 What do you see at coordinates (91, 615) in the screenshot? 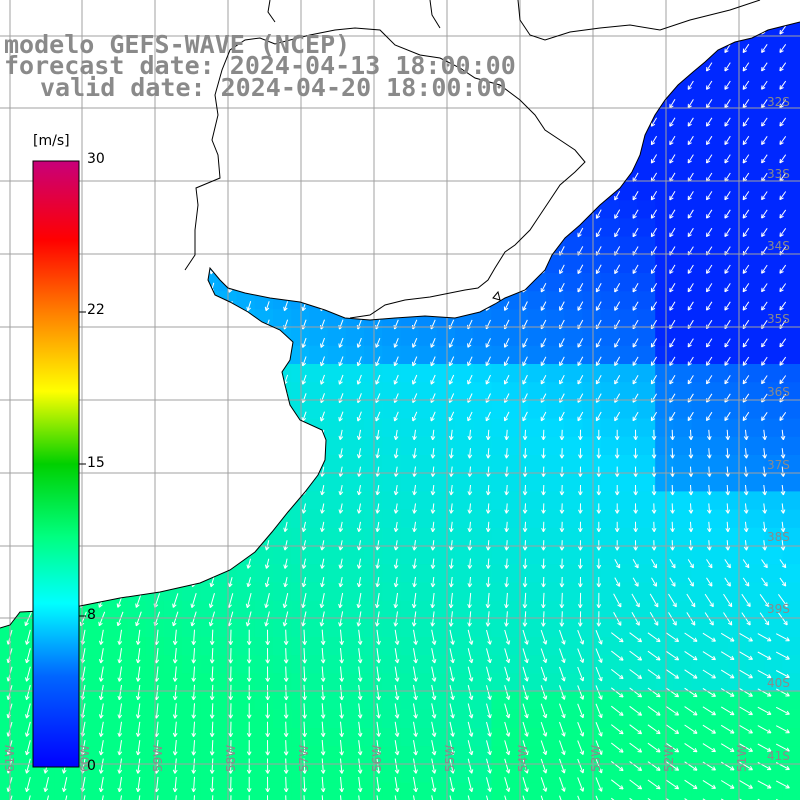
I see `colorbar-tick-8: 8` at bounding box center [91, 615].